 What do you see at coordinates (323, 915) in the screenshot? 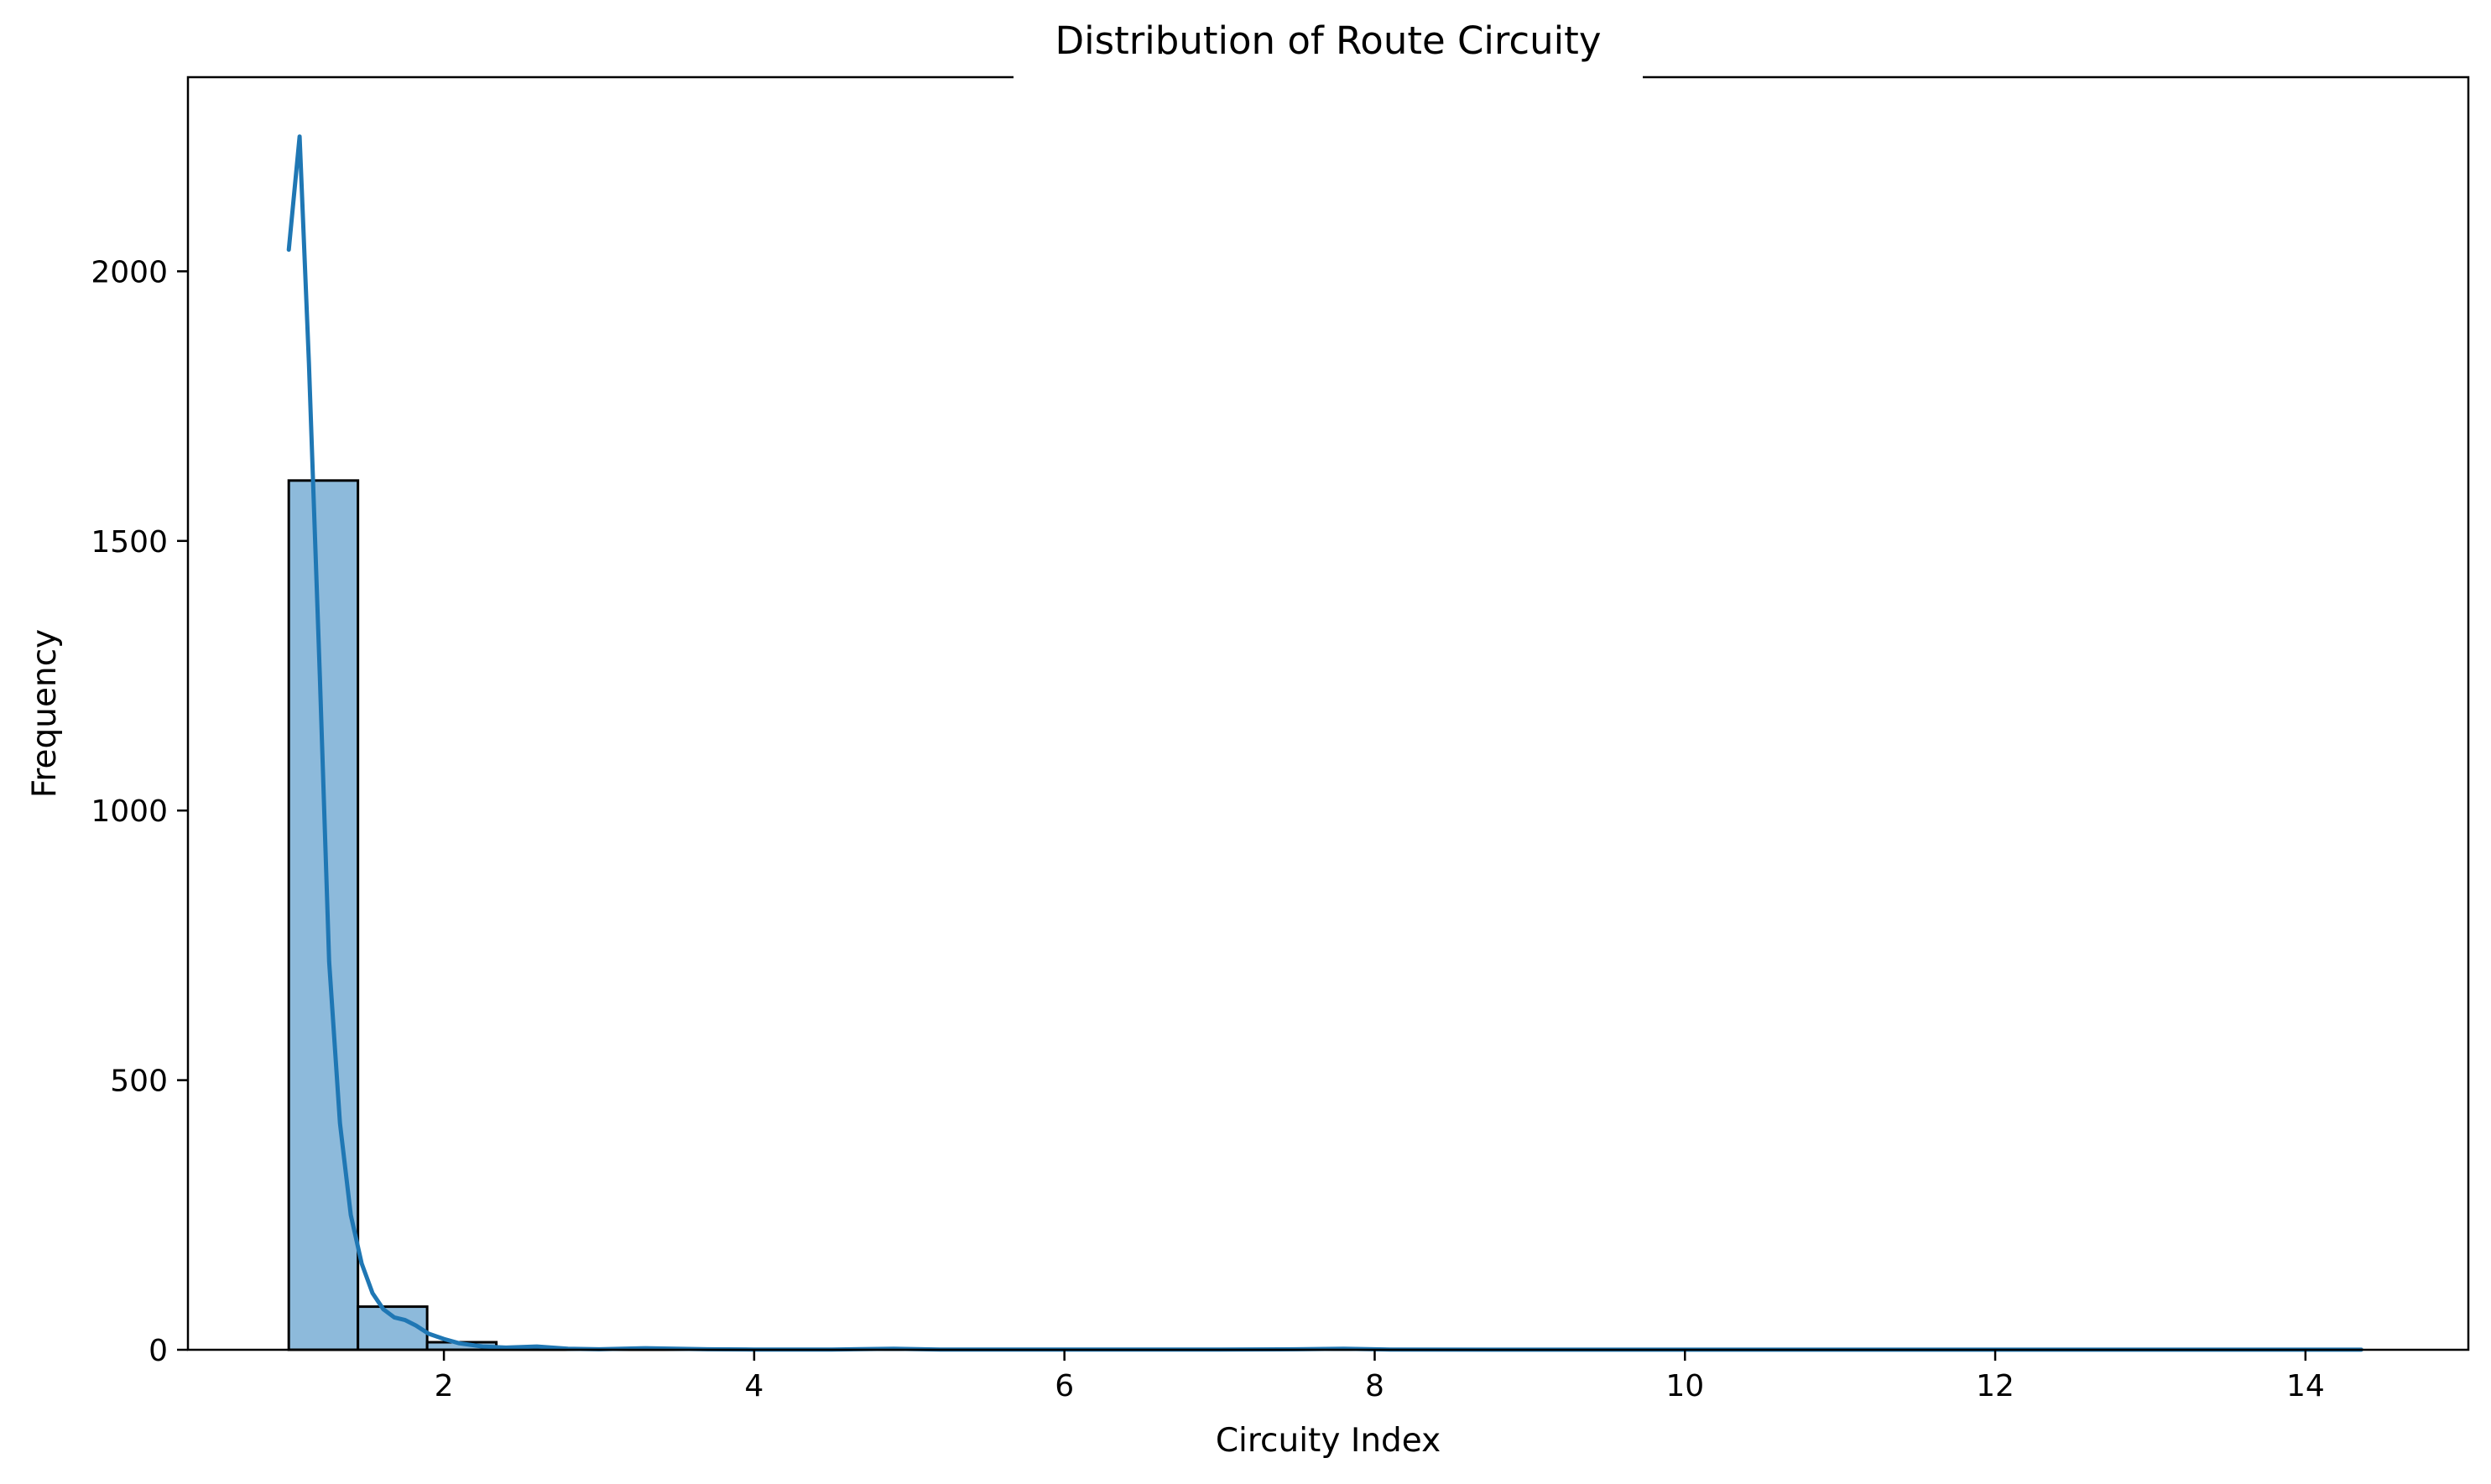
I see `histogram-bar` at bounding box center [323, 915].